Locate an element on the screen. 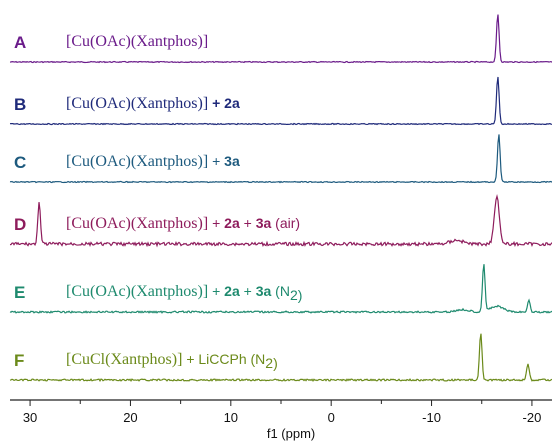  spectrum-letter-f: F is located at coordinates (19, 360).